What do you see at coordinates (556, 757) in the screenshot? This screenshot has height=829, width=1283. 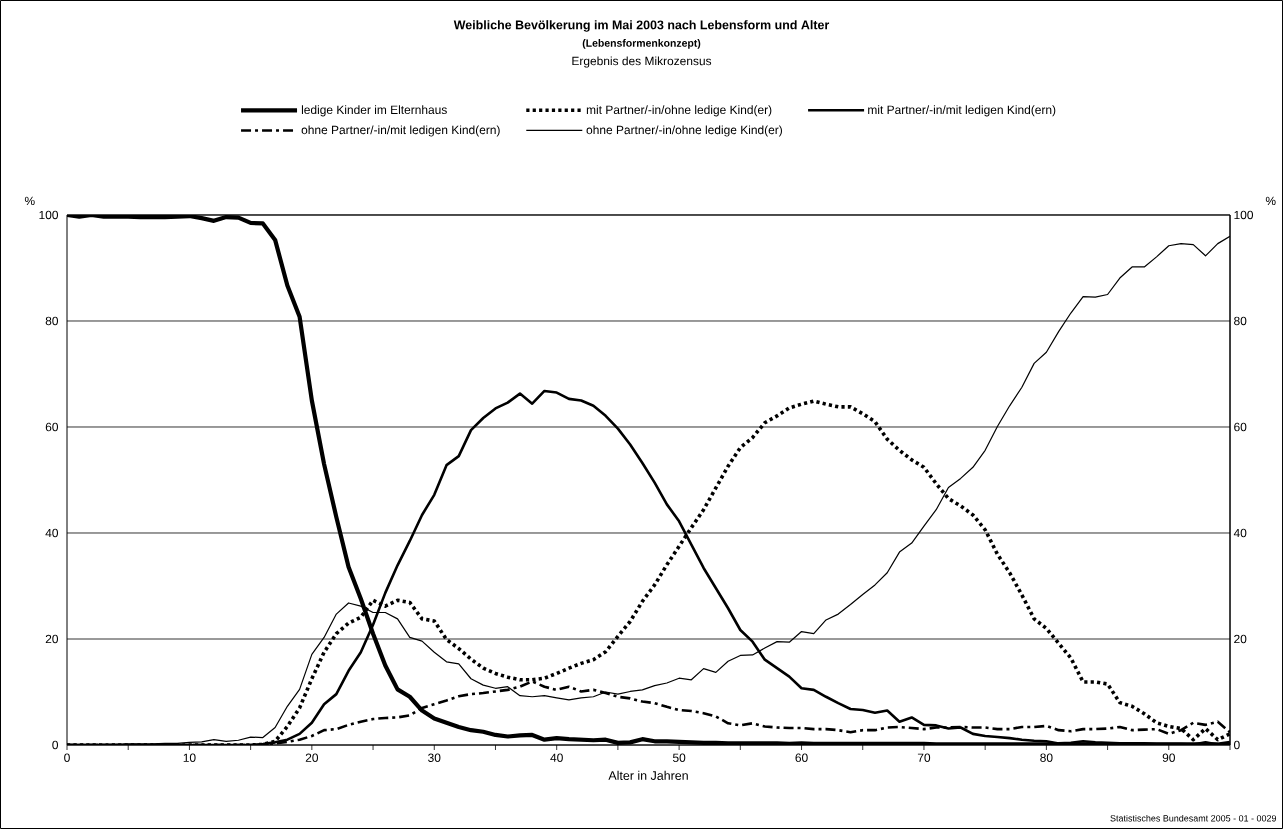 I see `x-tick-label: 40` at bounding box center [556, 757].